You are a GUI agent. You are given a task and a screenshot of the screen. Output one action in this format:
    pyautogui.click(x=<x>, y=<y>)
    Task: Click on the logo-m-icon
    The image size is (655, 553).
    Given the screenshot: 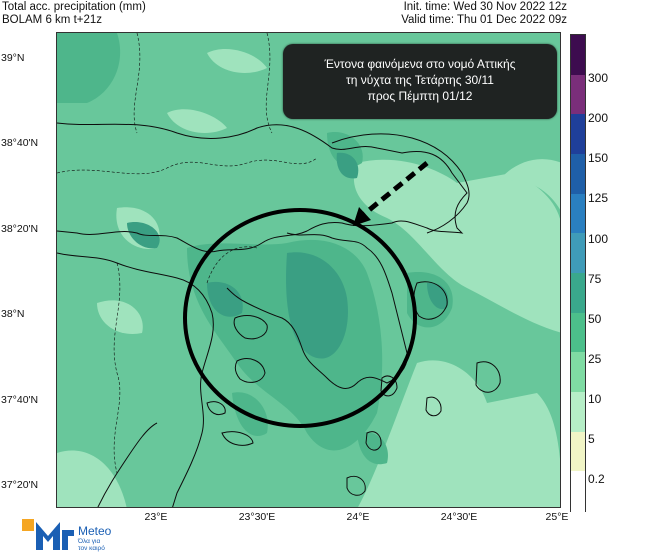 What is the action you would take?
    pyautogui.click(x=48, y=536)
    